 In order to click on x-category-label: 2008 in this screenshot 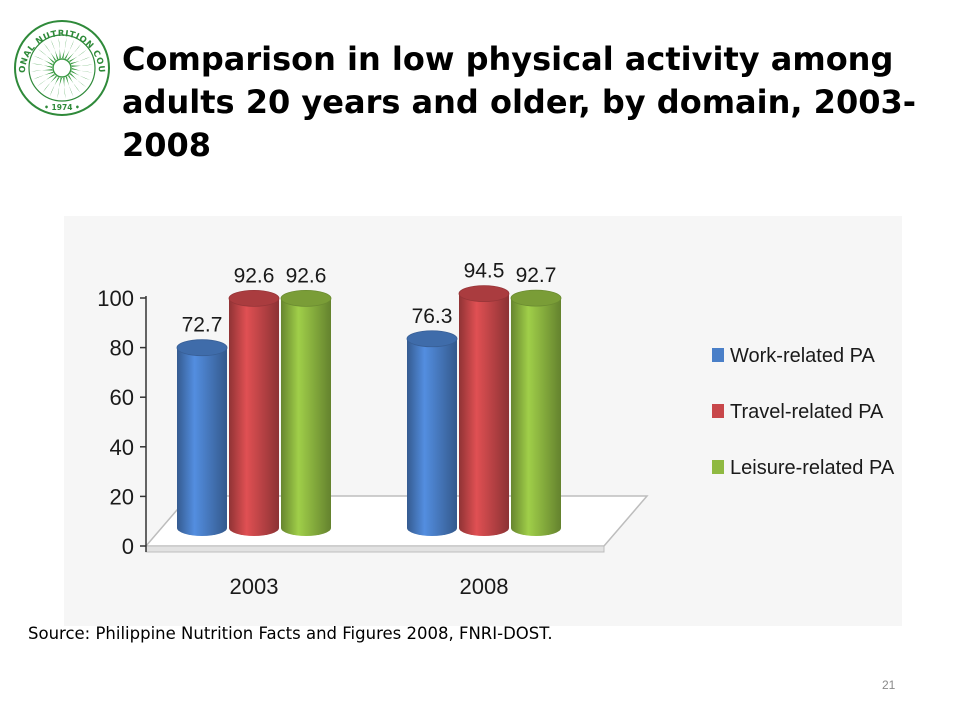, I will do `click(484, 586)`.